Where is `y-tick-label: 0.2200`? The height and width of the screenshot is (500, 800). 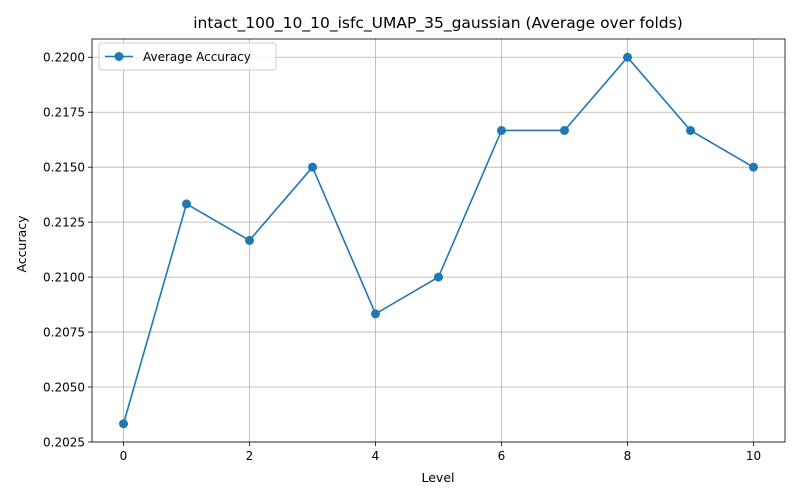 y-tick-label: 0.2200 is located at coordinates (64, 58).